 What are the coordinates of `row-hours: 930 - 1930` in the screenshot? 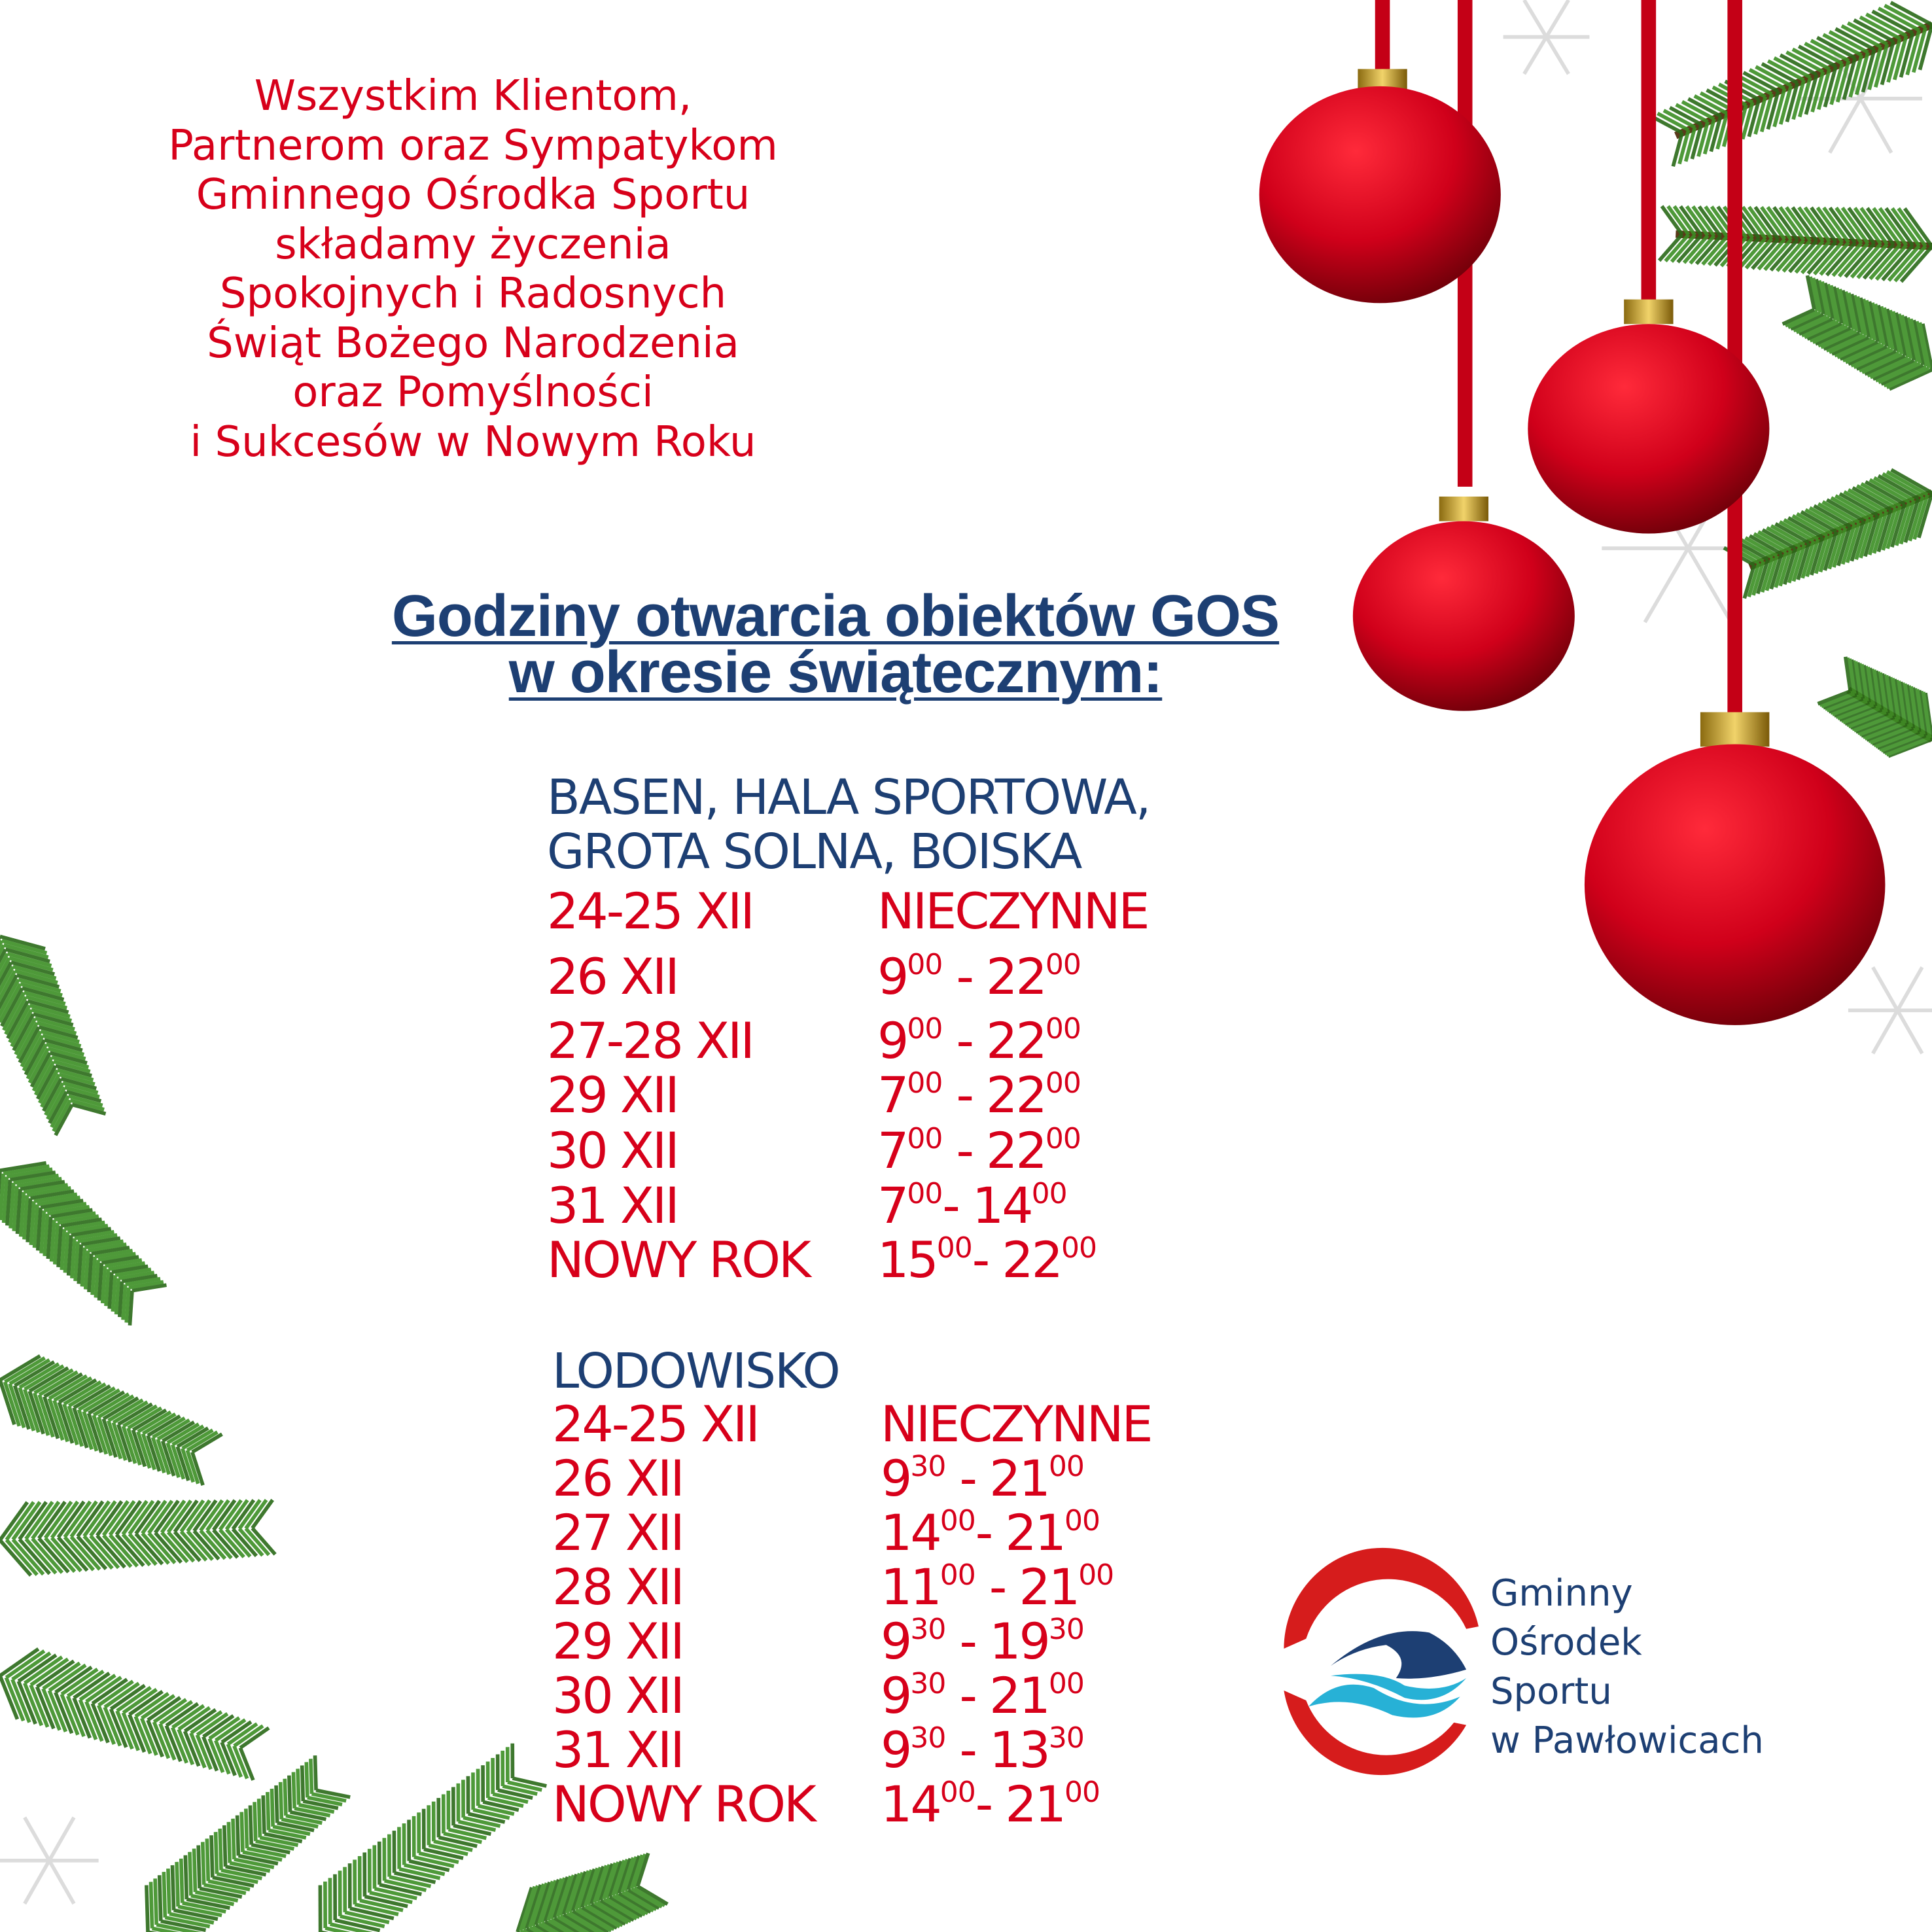 It's located at (983, 1641).